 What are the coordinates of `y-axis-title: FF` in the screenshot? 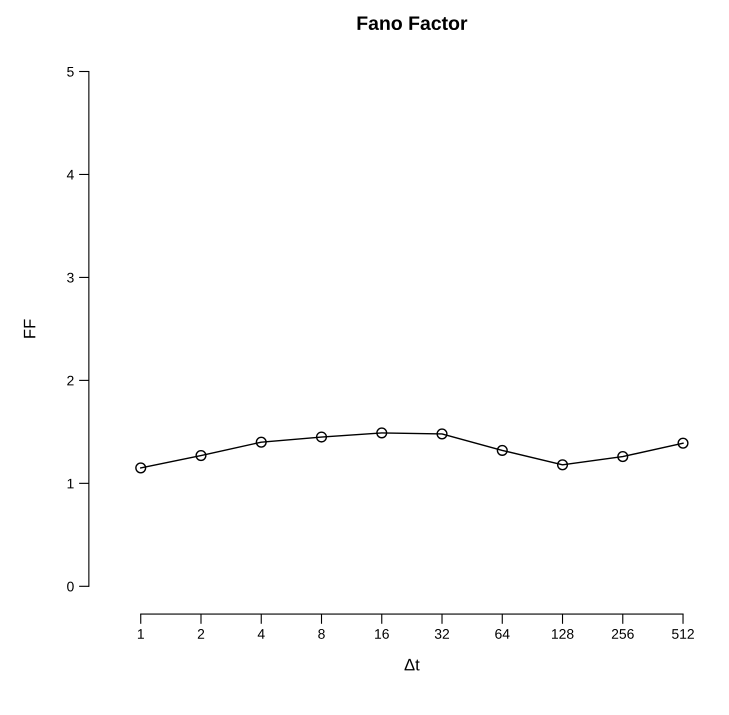 It's located at (30, 328).